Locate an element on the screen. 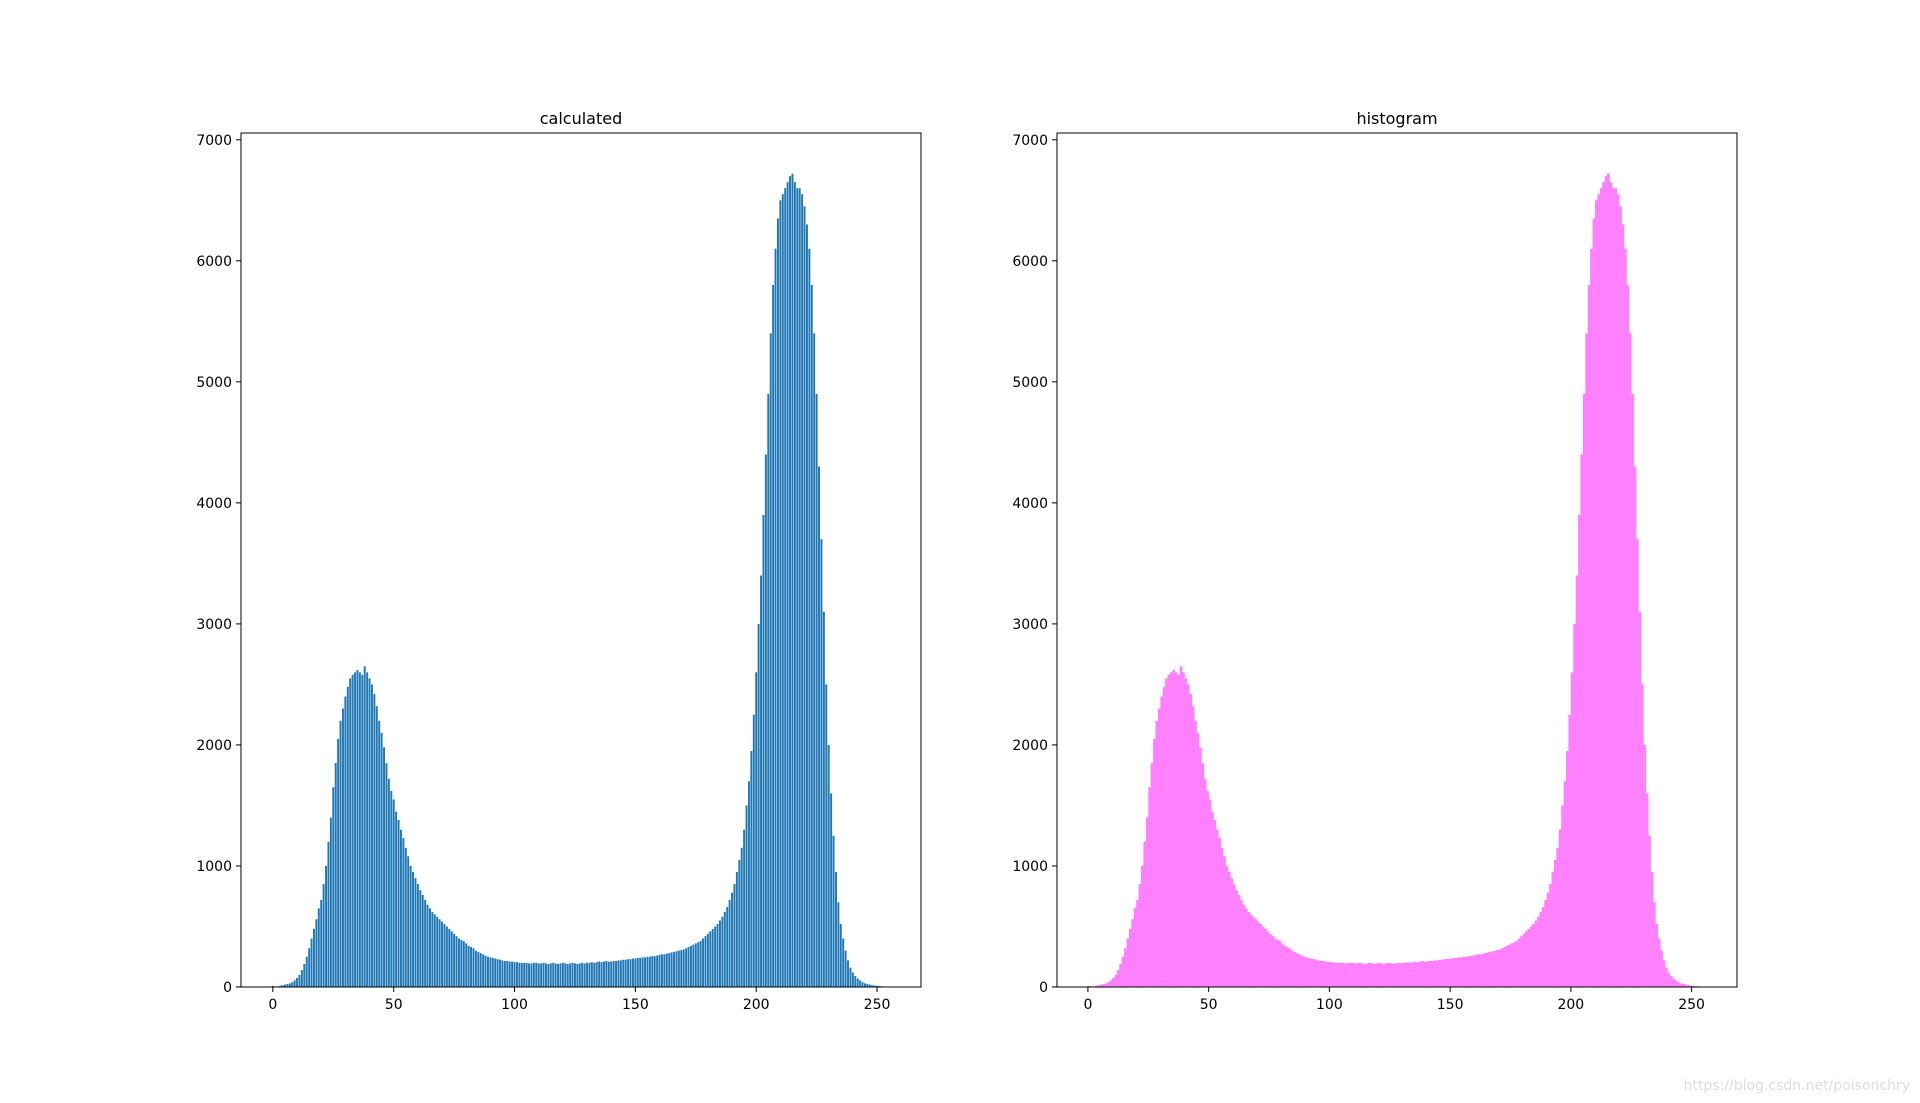 The height and width of the screenshot is (1103, 1920). y-tick-label: 3000 is located at coordinates (1030, 625).